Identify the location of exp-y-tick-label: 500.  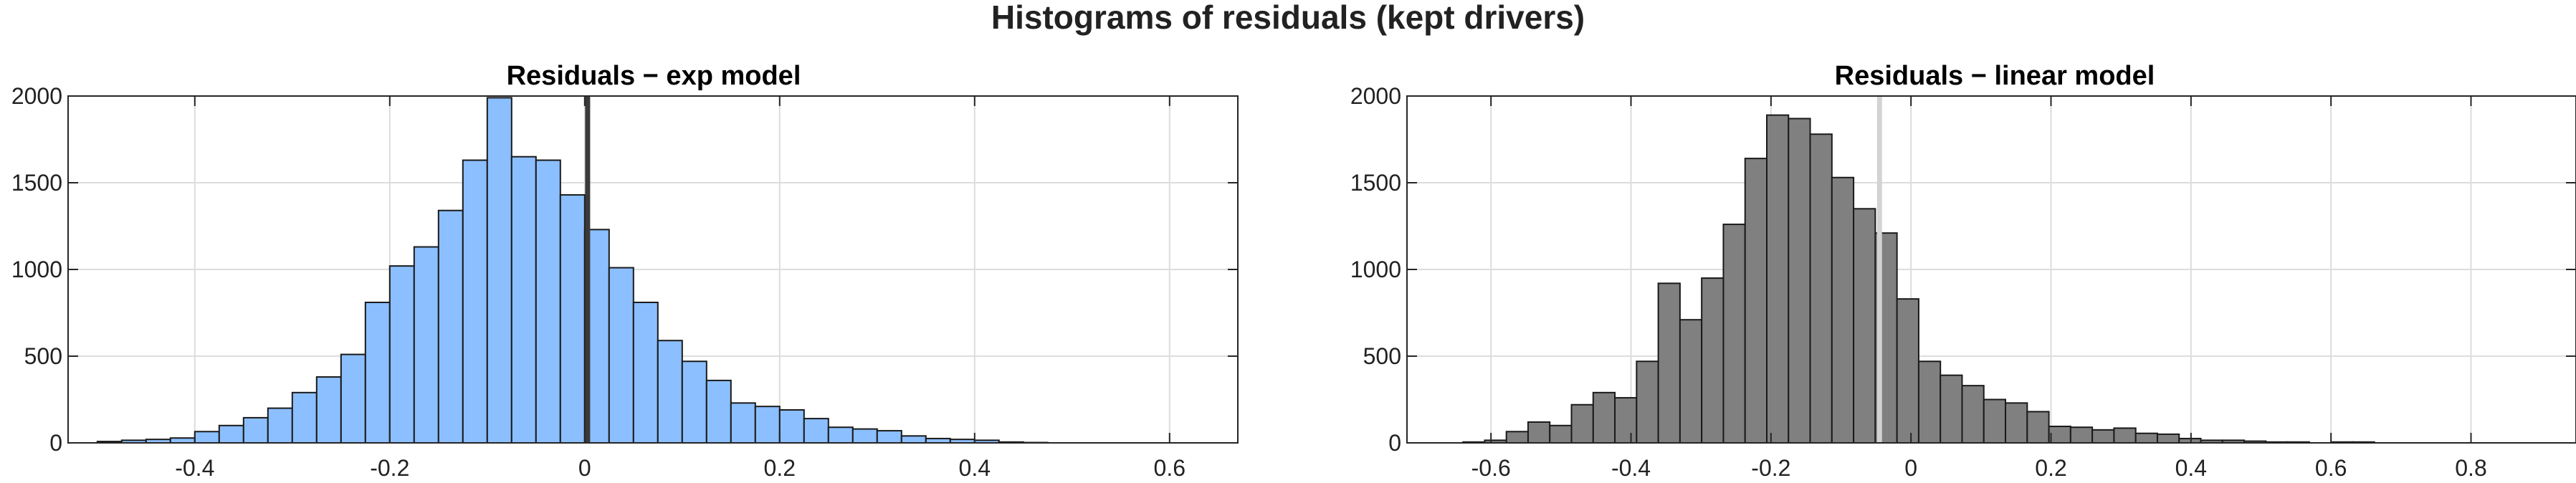
(43, 356).